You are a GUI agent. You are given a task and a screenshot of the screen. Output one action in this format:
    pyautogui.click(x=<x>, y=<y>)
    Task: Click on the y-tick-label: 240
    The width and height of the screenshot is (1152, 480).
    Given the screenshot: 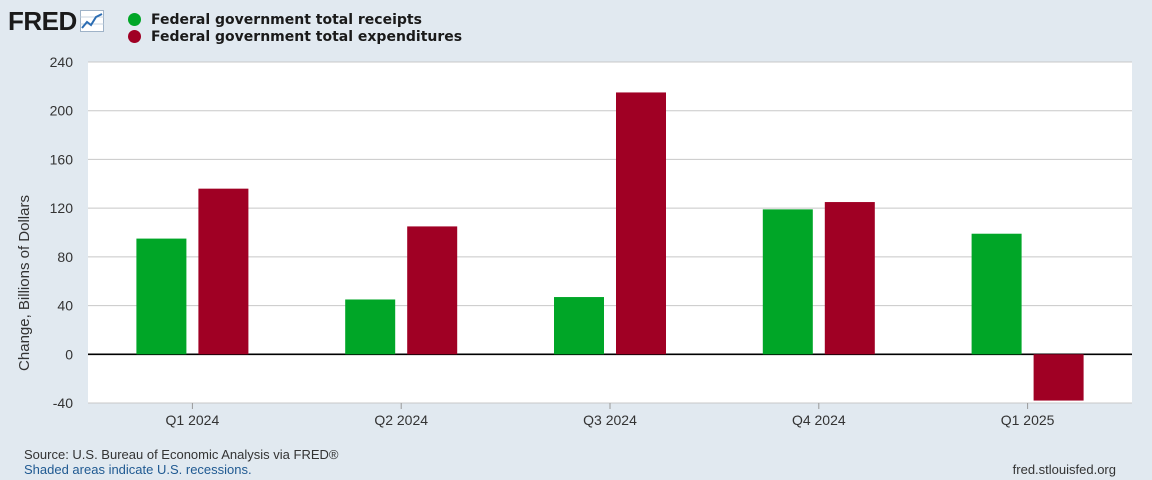 What is the action you would take?
    pyautogui.click(x=62, y=62)
    